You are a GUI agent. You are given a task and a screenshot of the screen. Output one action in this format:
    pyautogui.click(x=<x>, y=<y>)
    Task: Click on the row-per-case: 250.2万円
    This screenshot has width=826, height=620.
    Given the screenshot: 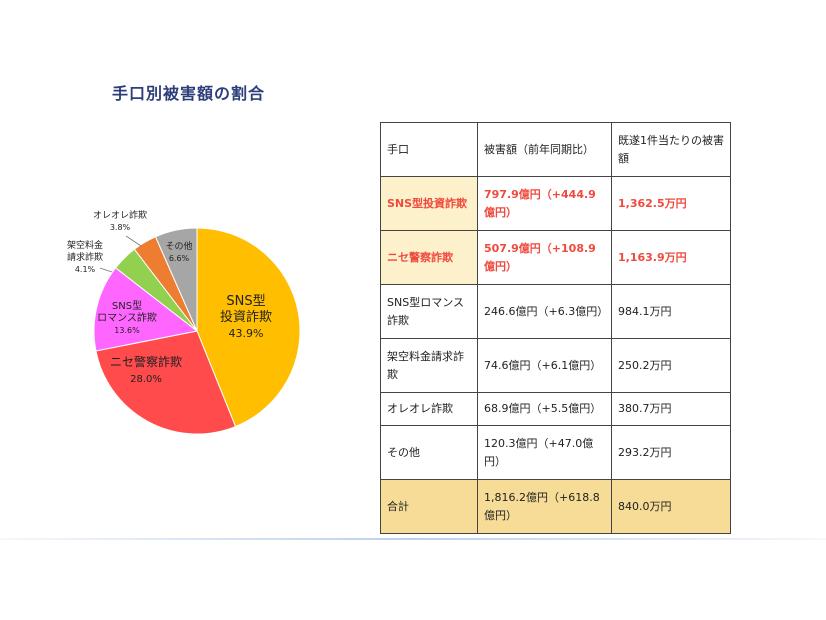 What is the action you would take?
    pyautogui.click(x=671, y=365)
    